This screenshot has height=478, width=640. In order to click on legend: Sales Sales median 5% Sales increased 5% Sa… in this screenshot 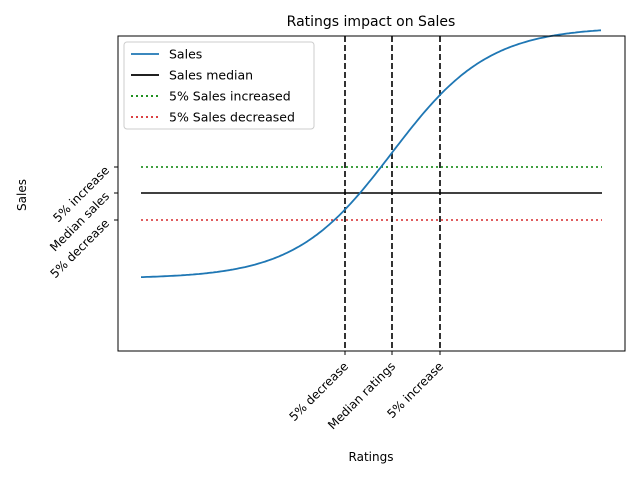, I will do `click(219, 85)`.